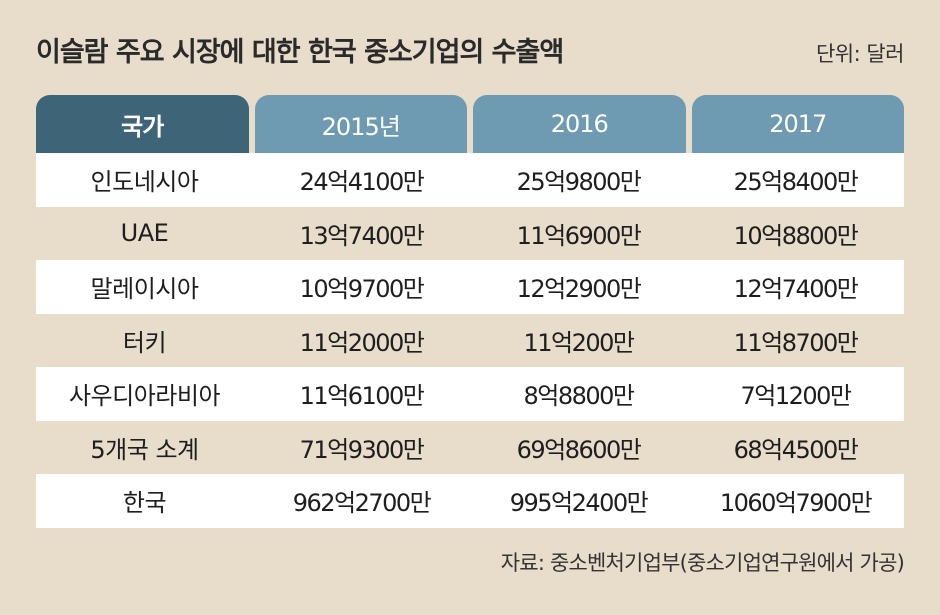 The image size is (940, 615). What do you see at coordinates (144, 449) in the screenshot?
I see `country-cell: 5개국 소계` at bounding box center [144, 449].